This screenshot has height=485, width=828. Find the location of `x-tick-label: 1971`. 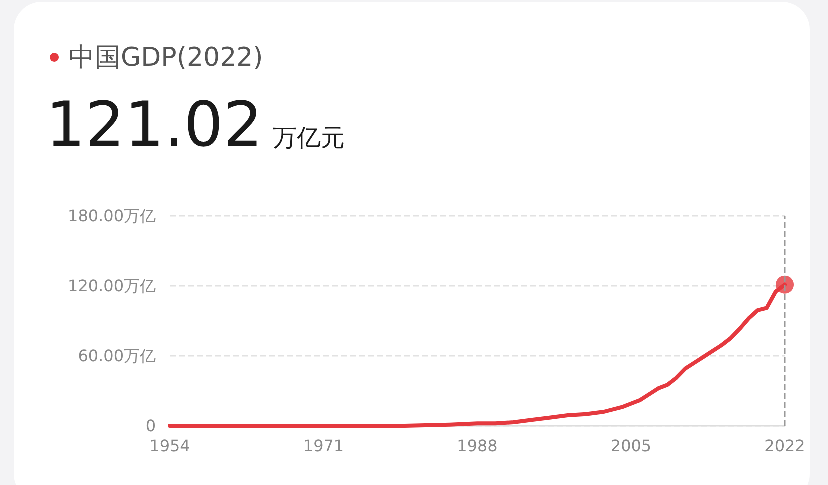

x-tick-label: 1971 is located at coordinates (323, 446).